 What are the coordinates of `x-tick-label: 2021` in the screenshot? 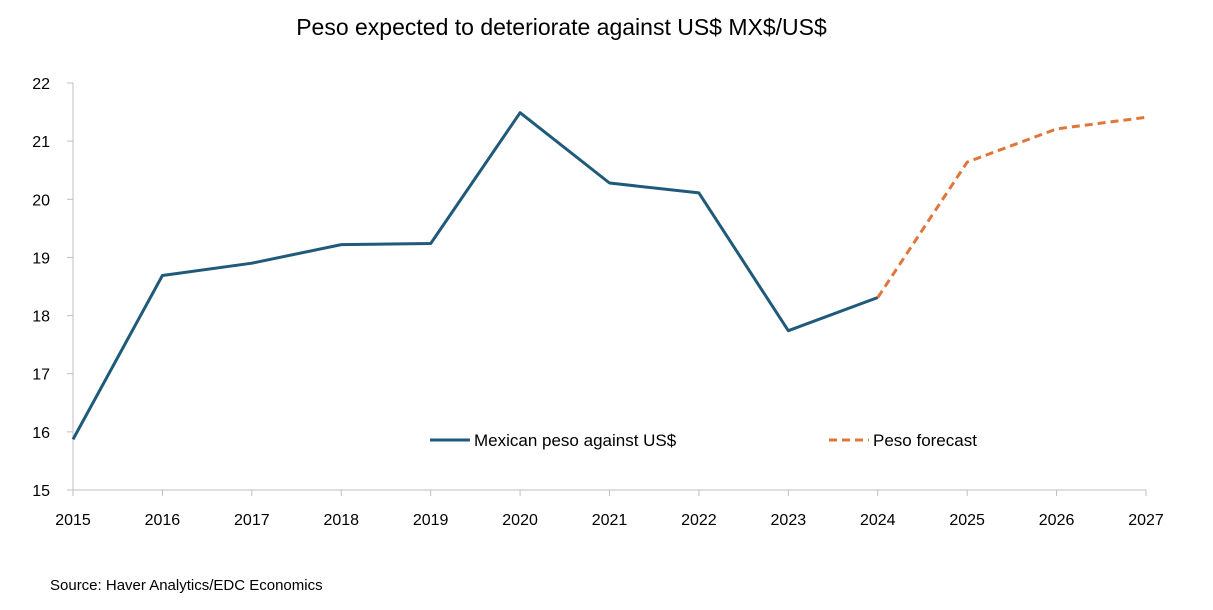 It's located at (610, 520).